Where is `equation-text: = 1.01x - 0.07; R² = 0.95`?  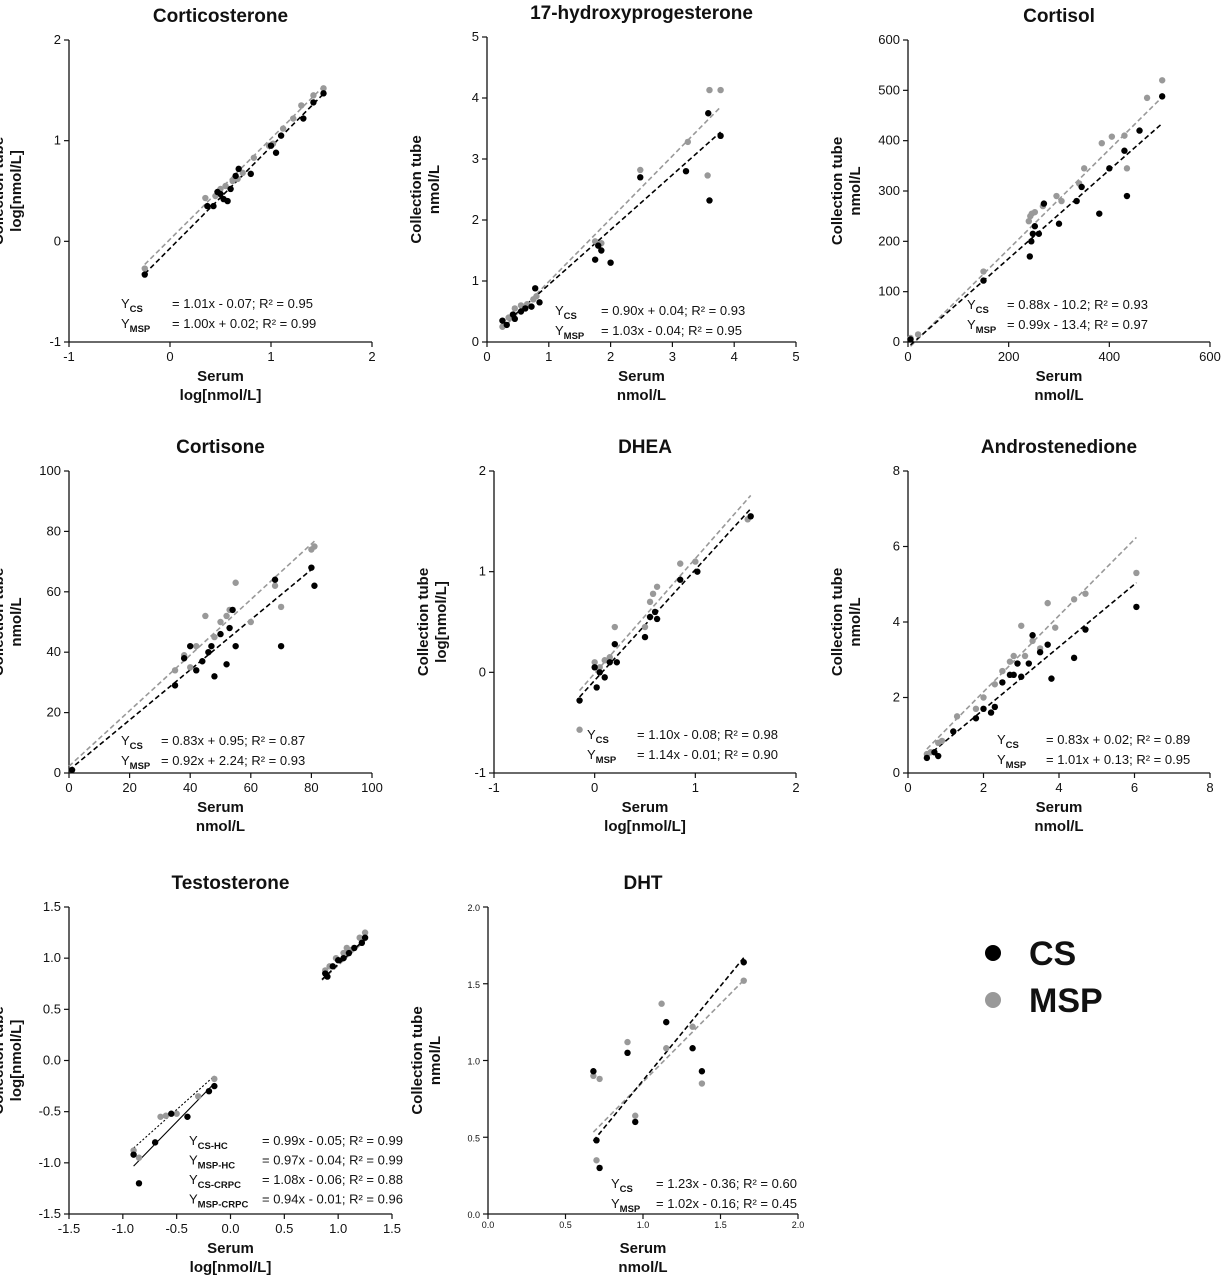 equation-text: = 1.01x - 0.07; R² = 0.95 is located at coordinates (242, 303).